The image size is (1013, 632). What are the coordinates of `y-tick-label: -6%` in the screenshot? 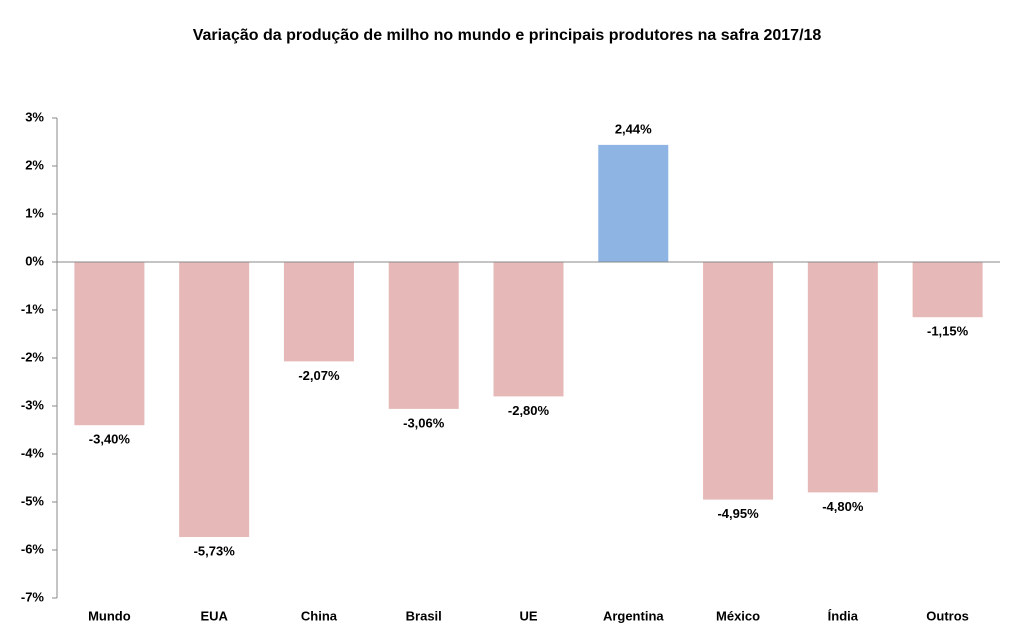 It's located at (33, 548).